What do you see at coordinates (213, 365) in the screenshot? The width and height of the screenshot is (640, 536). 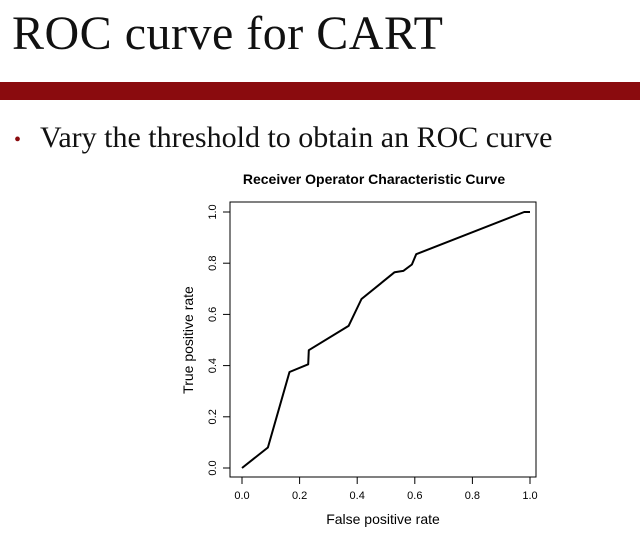 I see `y-tick-label: 0.4` at bounding box center [213, 365].